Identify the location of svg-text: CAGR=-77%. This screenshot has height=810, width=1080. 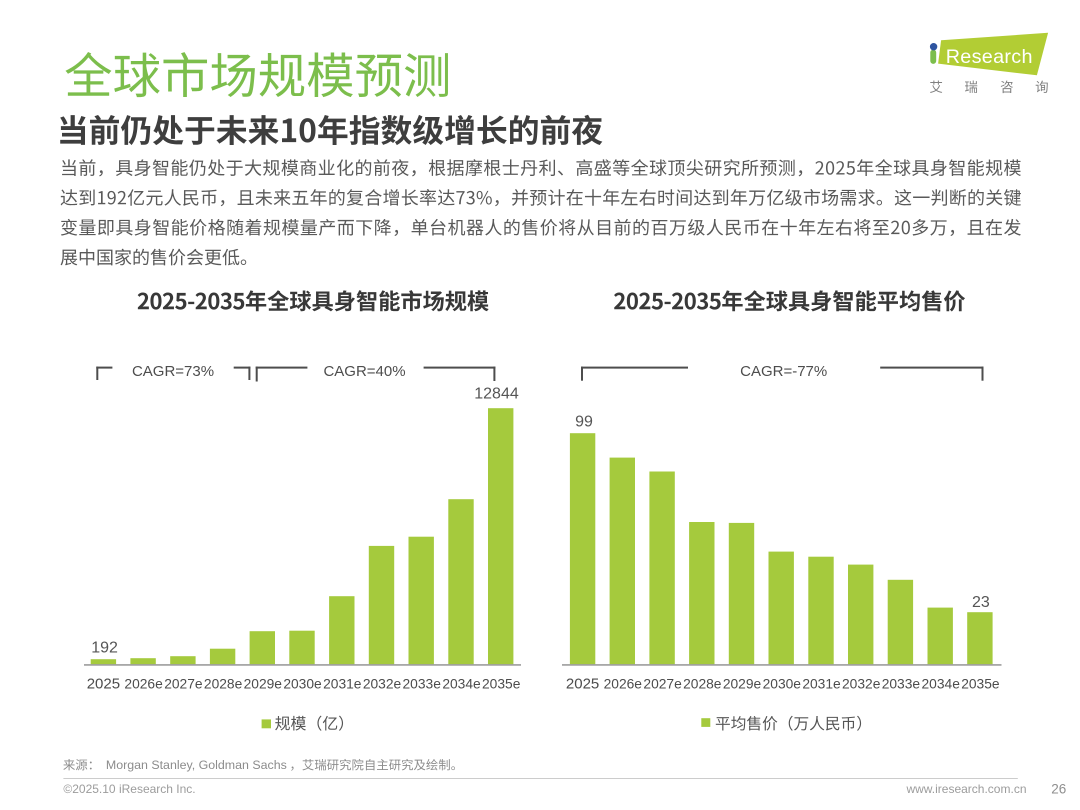
(783, 371).